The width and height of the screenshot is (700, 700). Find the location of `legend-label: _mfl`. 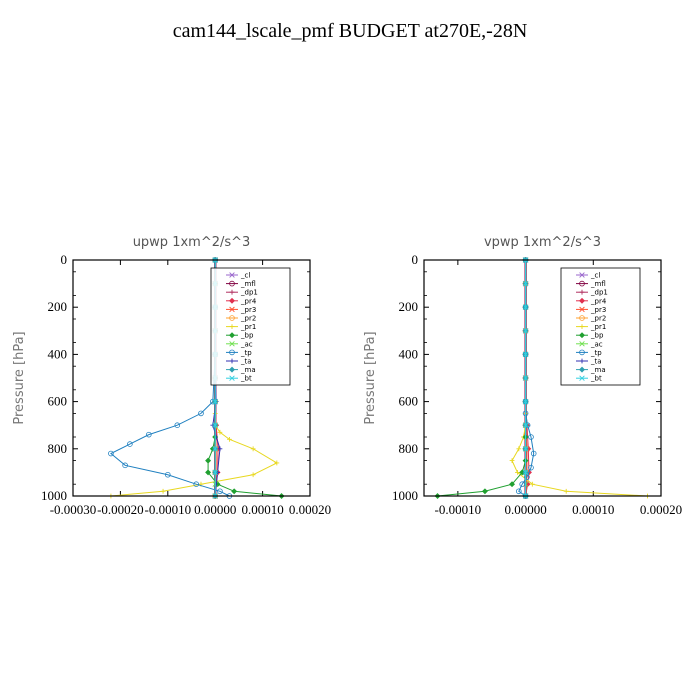

legend-label: _mfl is located at coordinates (248, 284).